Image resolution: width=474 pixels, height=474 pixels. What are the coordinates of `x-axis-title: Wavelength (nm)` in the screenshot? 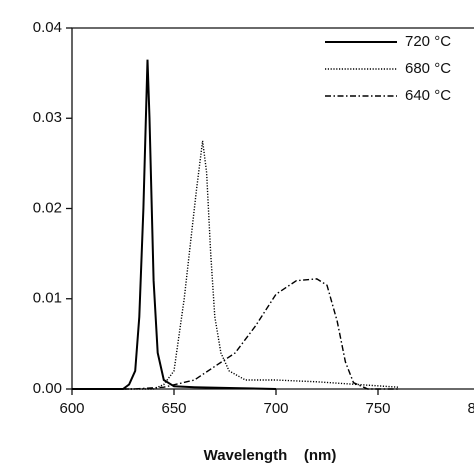 It's located at (270, 455).